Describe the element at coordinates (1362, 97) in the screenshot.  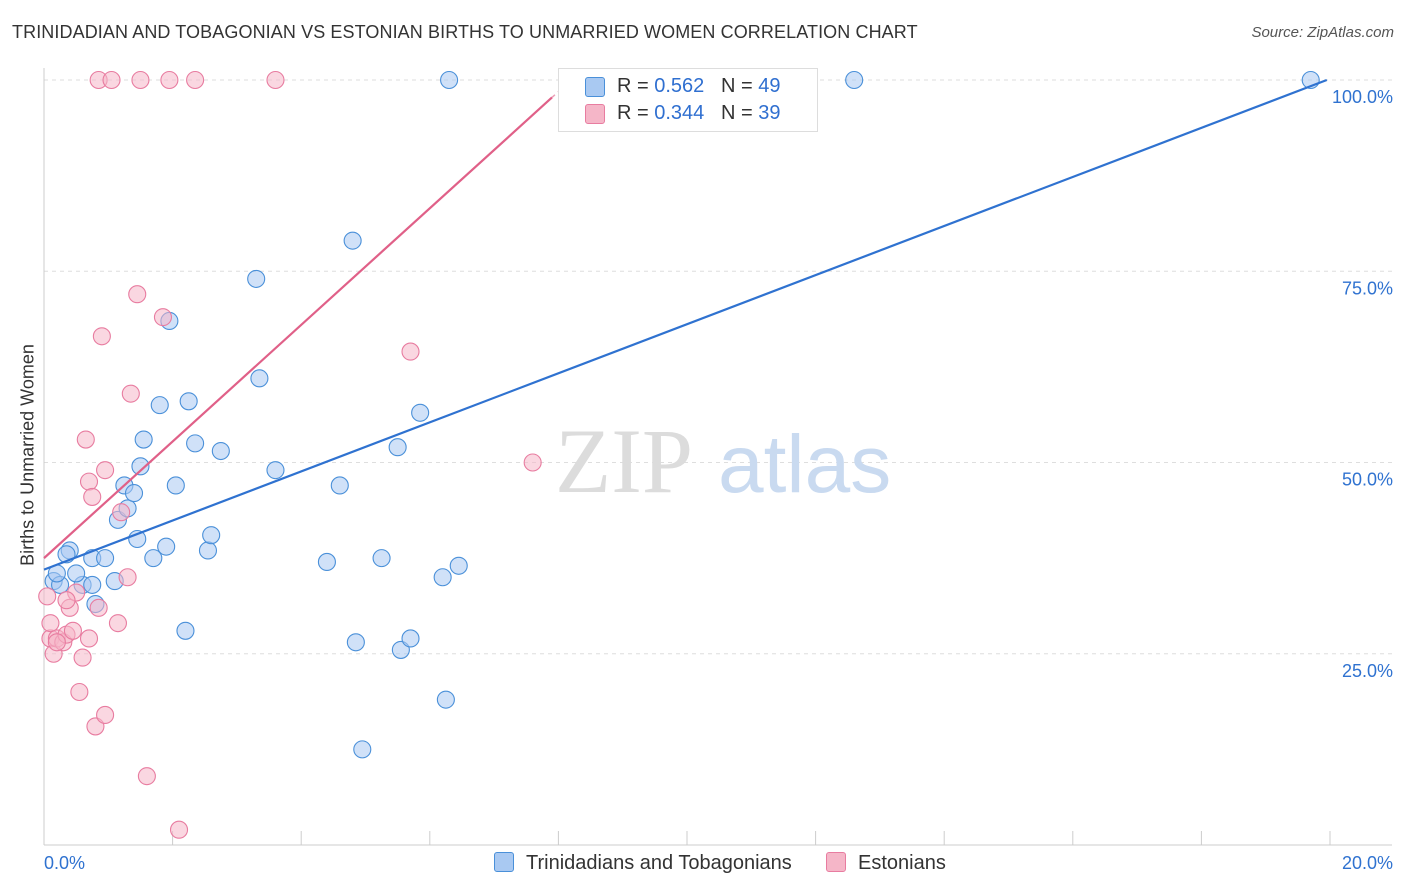
I see `y-tick-label: 100.0%` at that location.